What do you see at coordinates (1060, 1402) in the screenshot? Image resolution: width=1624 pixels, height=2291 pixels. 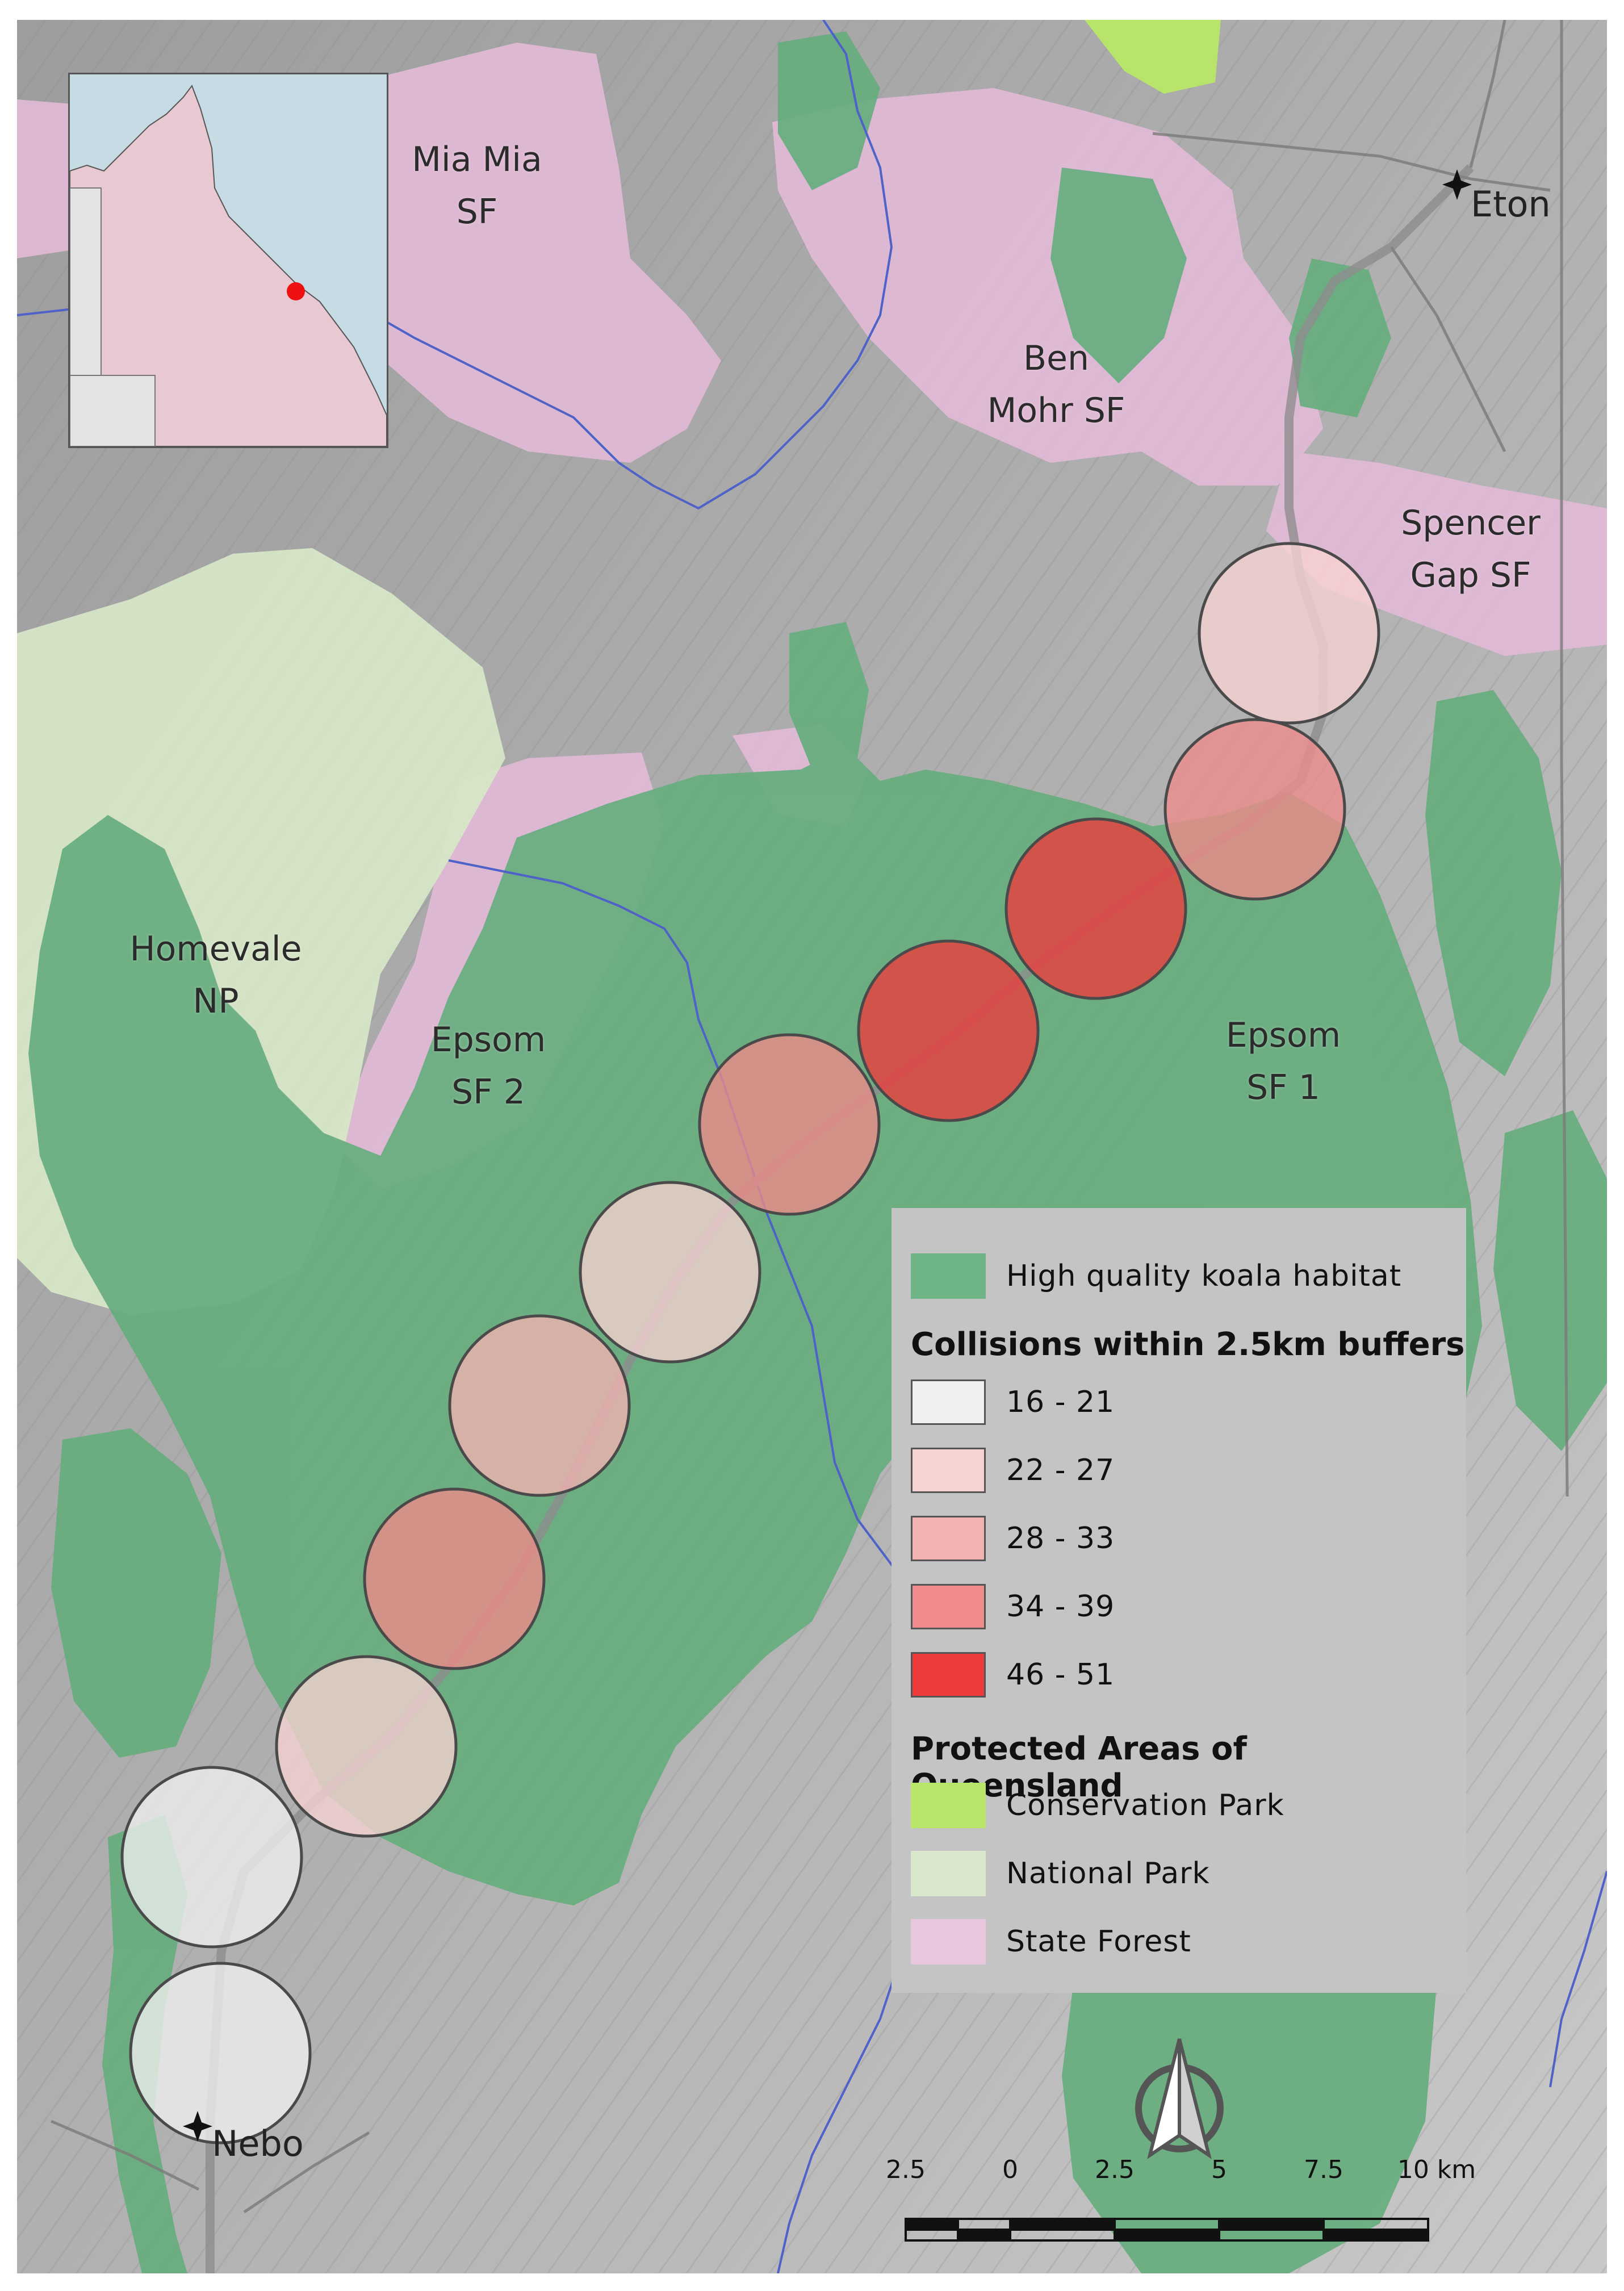 I see `legend-class-label: 16 - 21` at bounding box center [1060, 1402].